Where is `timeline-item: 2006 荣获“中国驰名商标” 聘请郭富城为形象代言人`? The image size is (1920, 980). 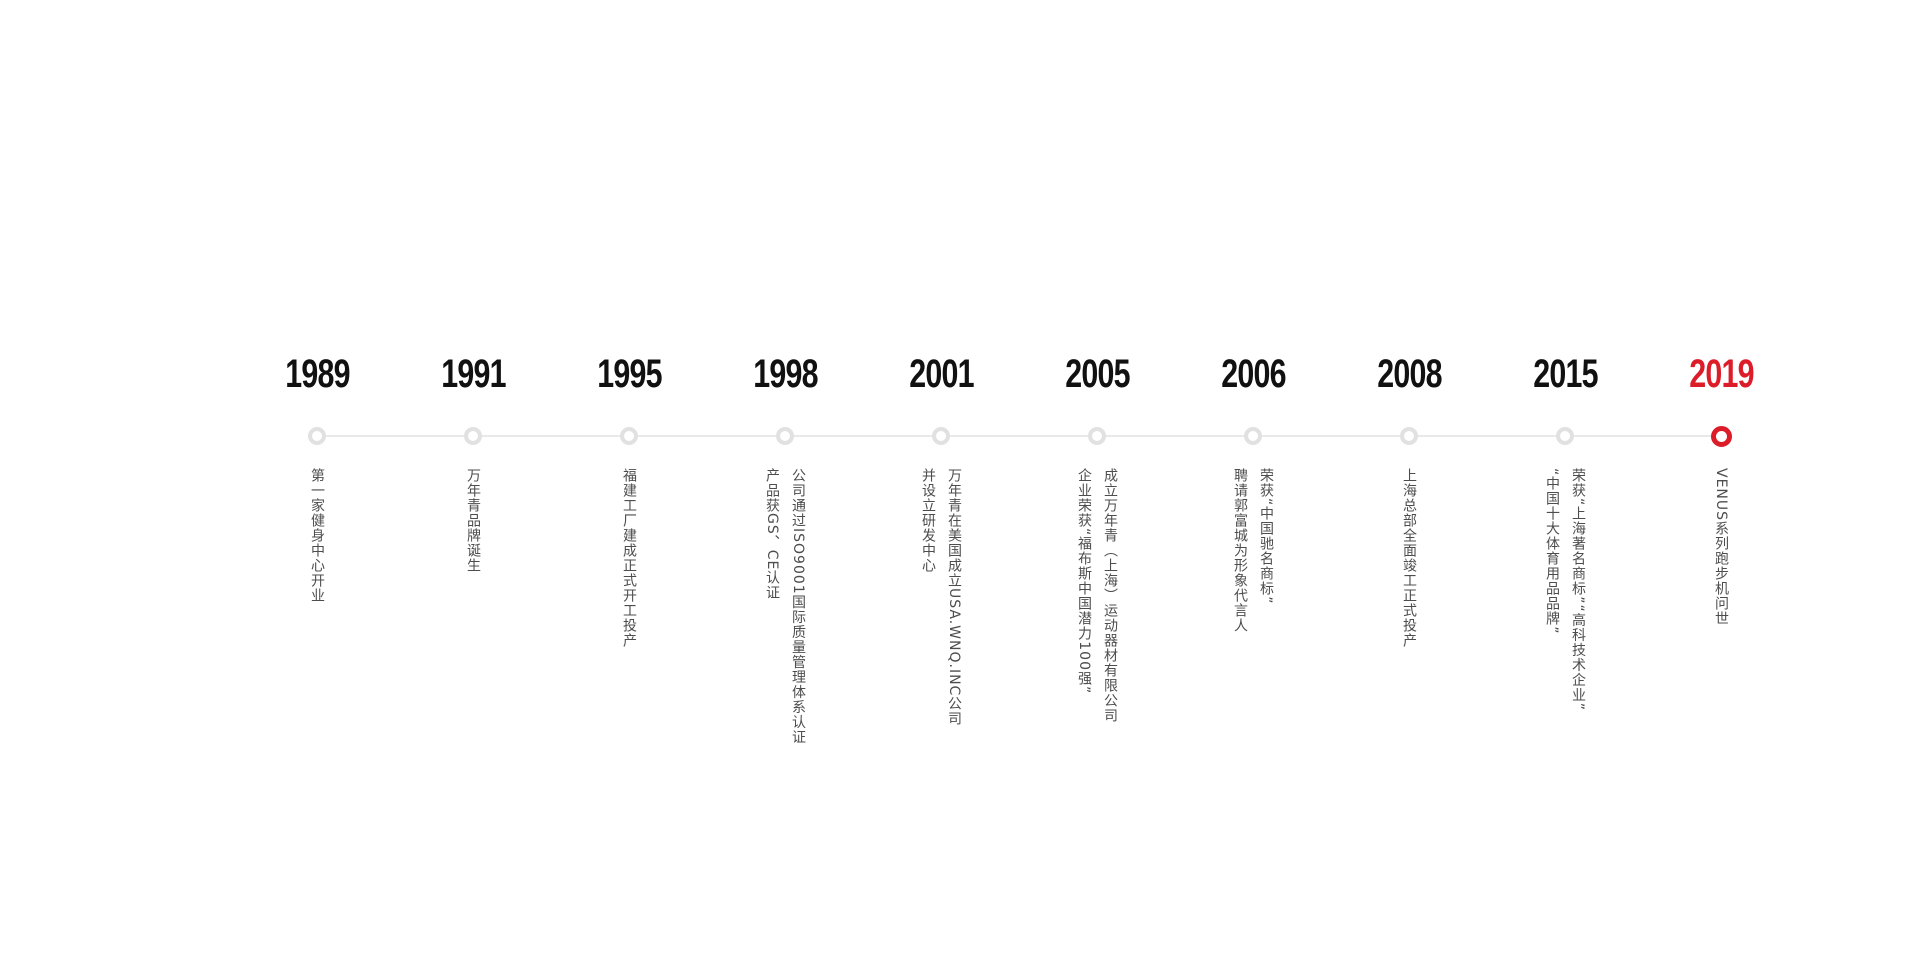
timeline-item: 2006 荣获“中国驰名商标” 聘请郭富城为形象代言人 is located at coordinates (1253, 625).